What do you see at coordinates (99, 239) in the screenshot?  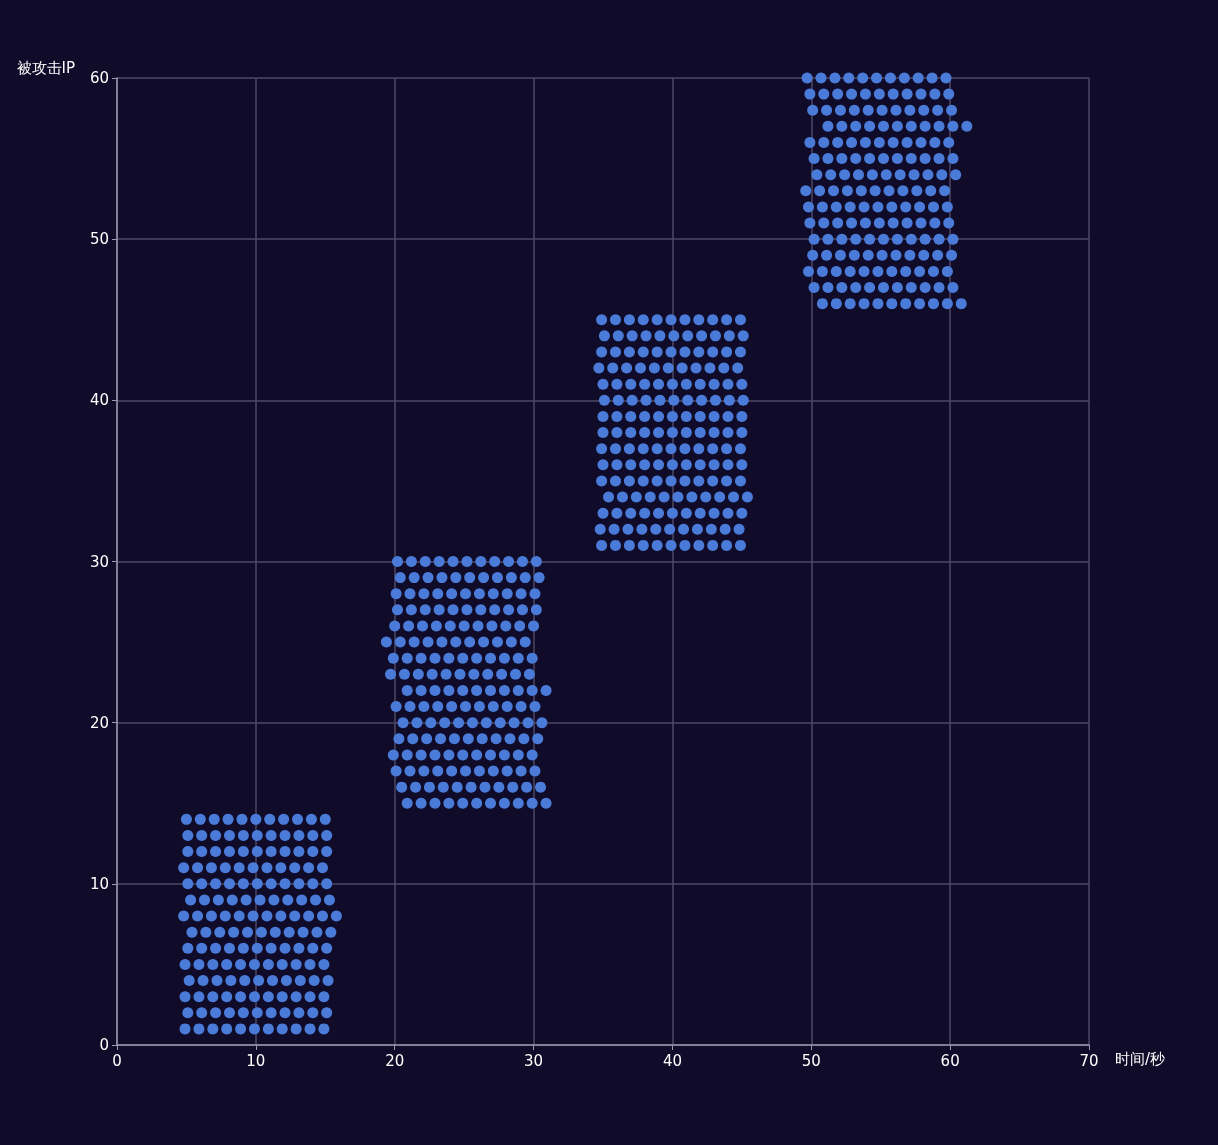 I see `y-tick-label: 50` at bounding box center [99, 239].